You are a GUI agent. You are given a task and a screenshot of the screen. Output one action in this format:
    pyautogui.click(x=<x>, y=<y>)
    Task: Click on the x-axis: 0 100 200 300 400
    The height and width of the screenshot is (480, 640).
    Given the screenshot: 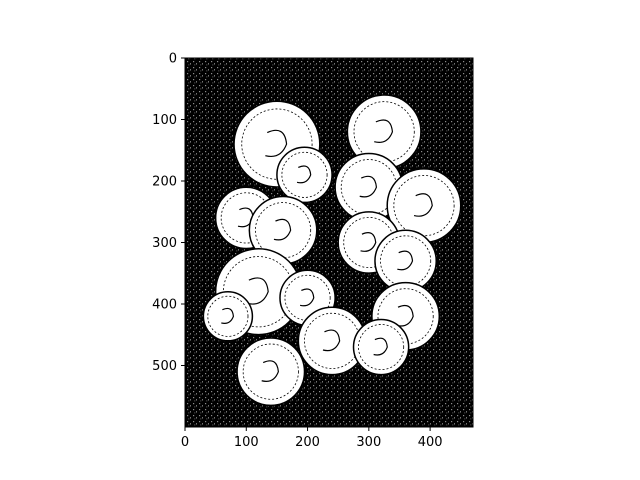 What is the action you would take?
    pyautogui.click(x=312, y=438)
    